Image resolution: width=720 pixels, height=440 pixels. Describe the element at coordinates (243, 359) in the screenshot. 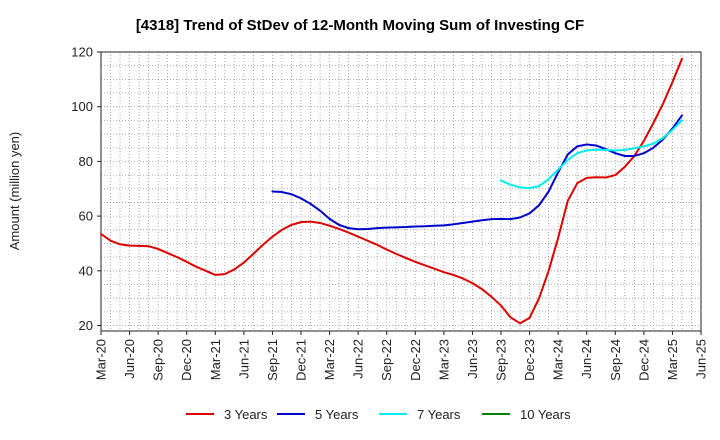

I see `x-tick-label: Jun-21` at that location.